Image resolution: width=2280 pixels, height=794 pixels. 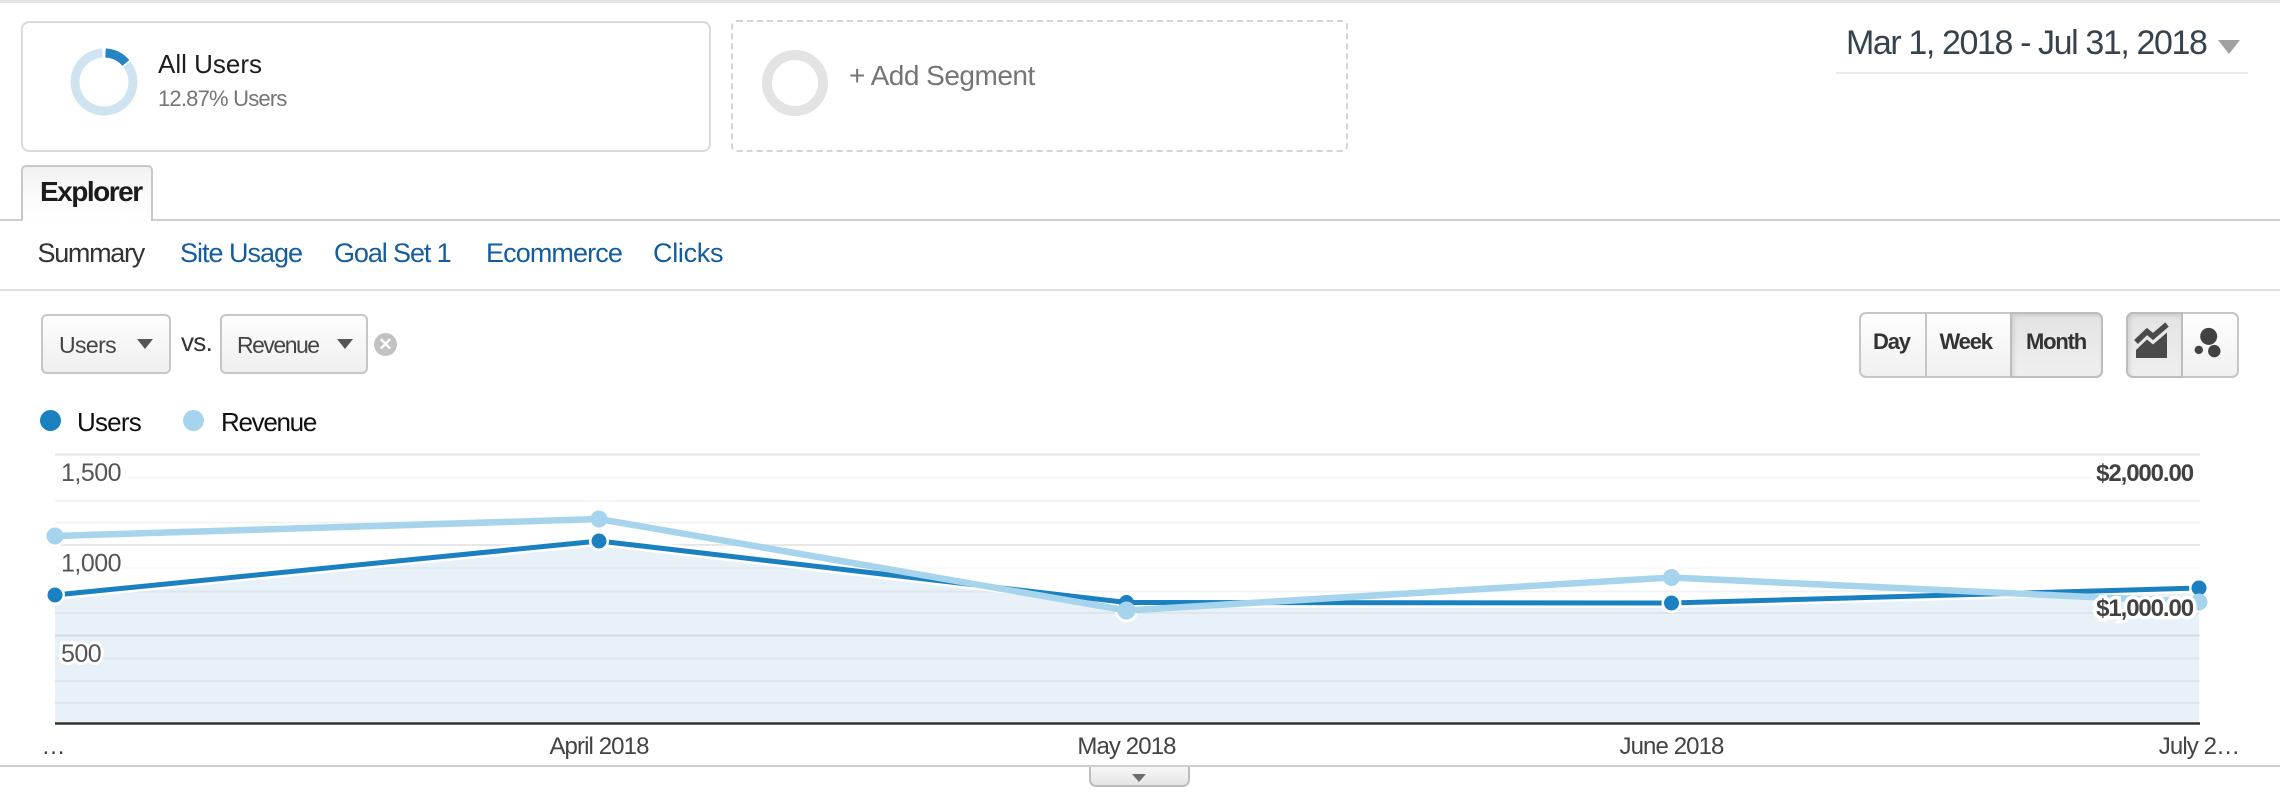 What do you see at coordinates (2145, 608) in the screenshot?
I see `svg-text: $1,000.00` at bounding box center [2145, 608].